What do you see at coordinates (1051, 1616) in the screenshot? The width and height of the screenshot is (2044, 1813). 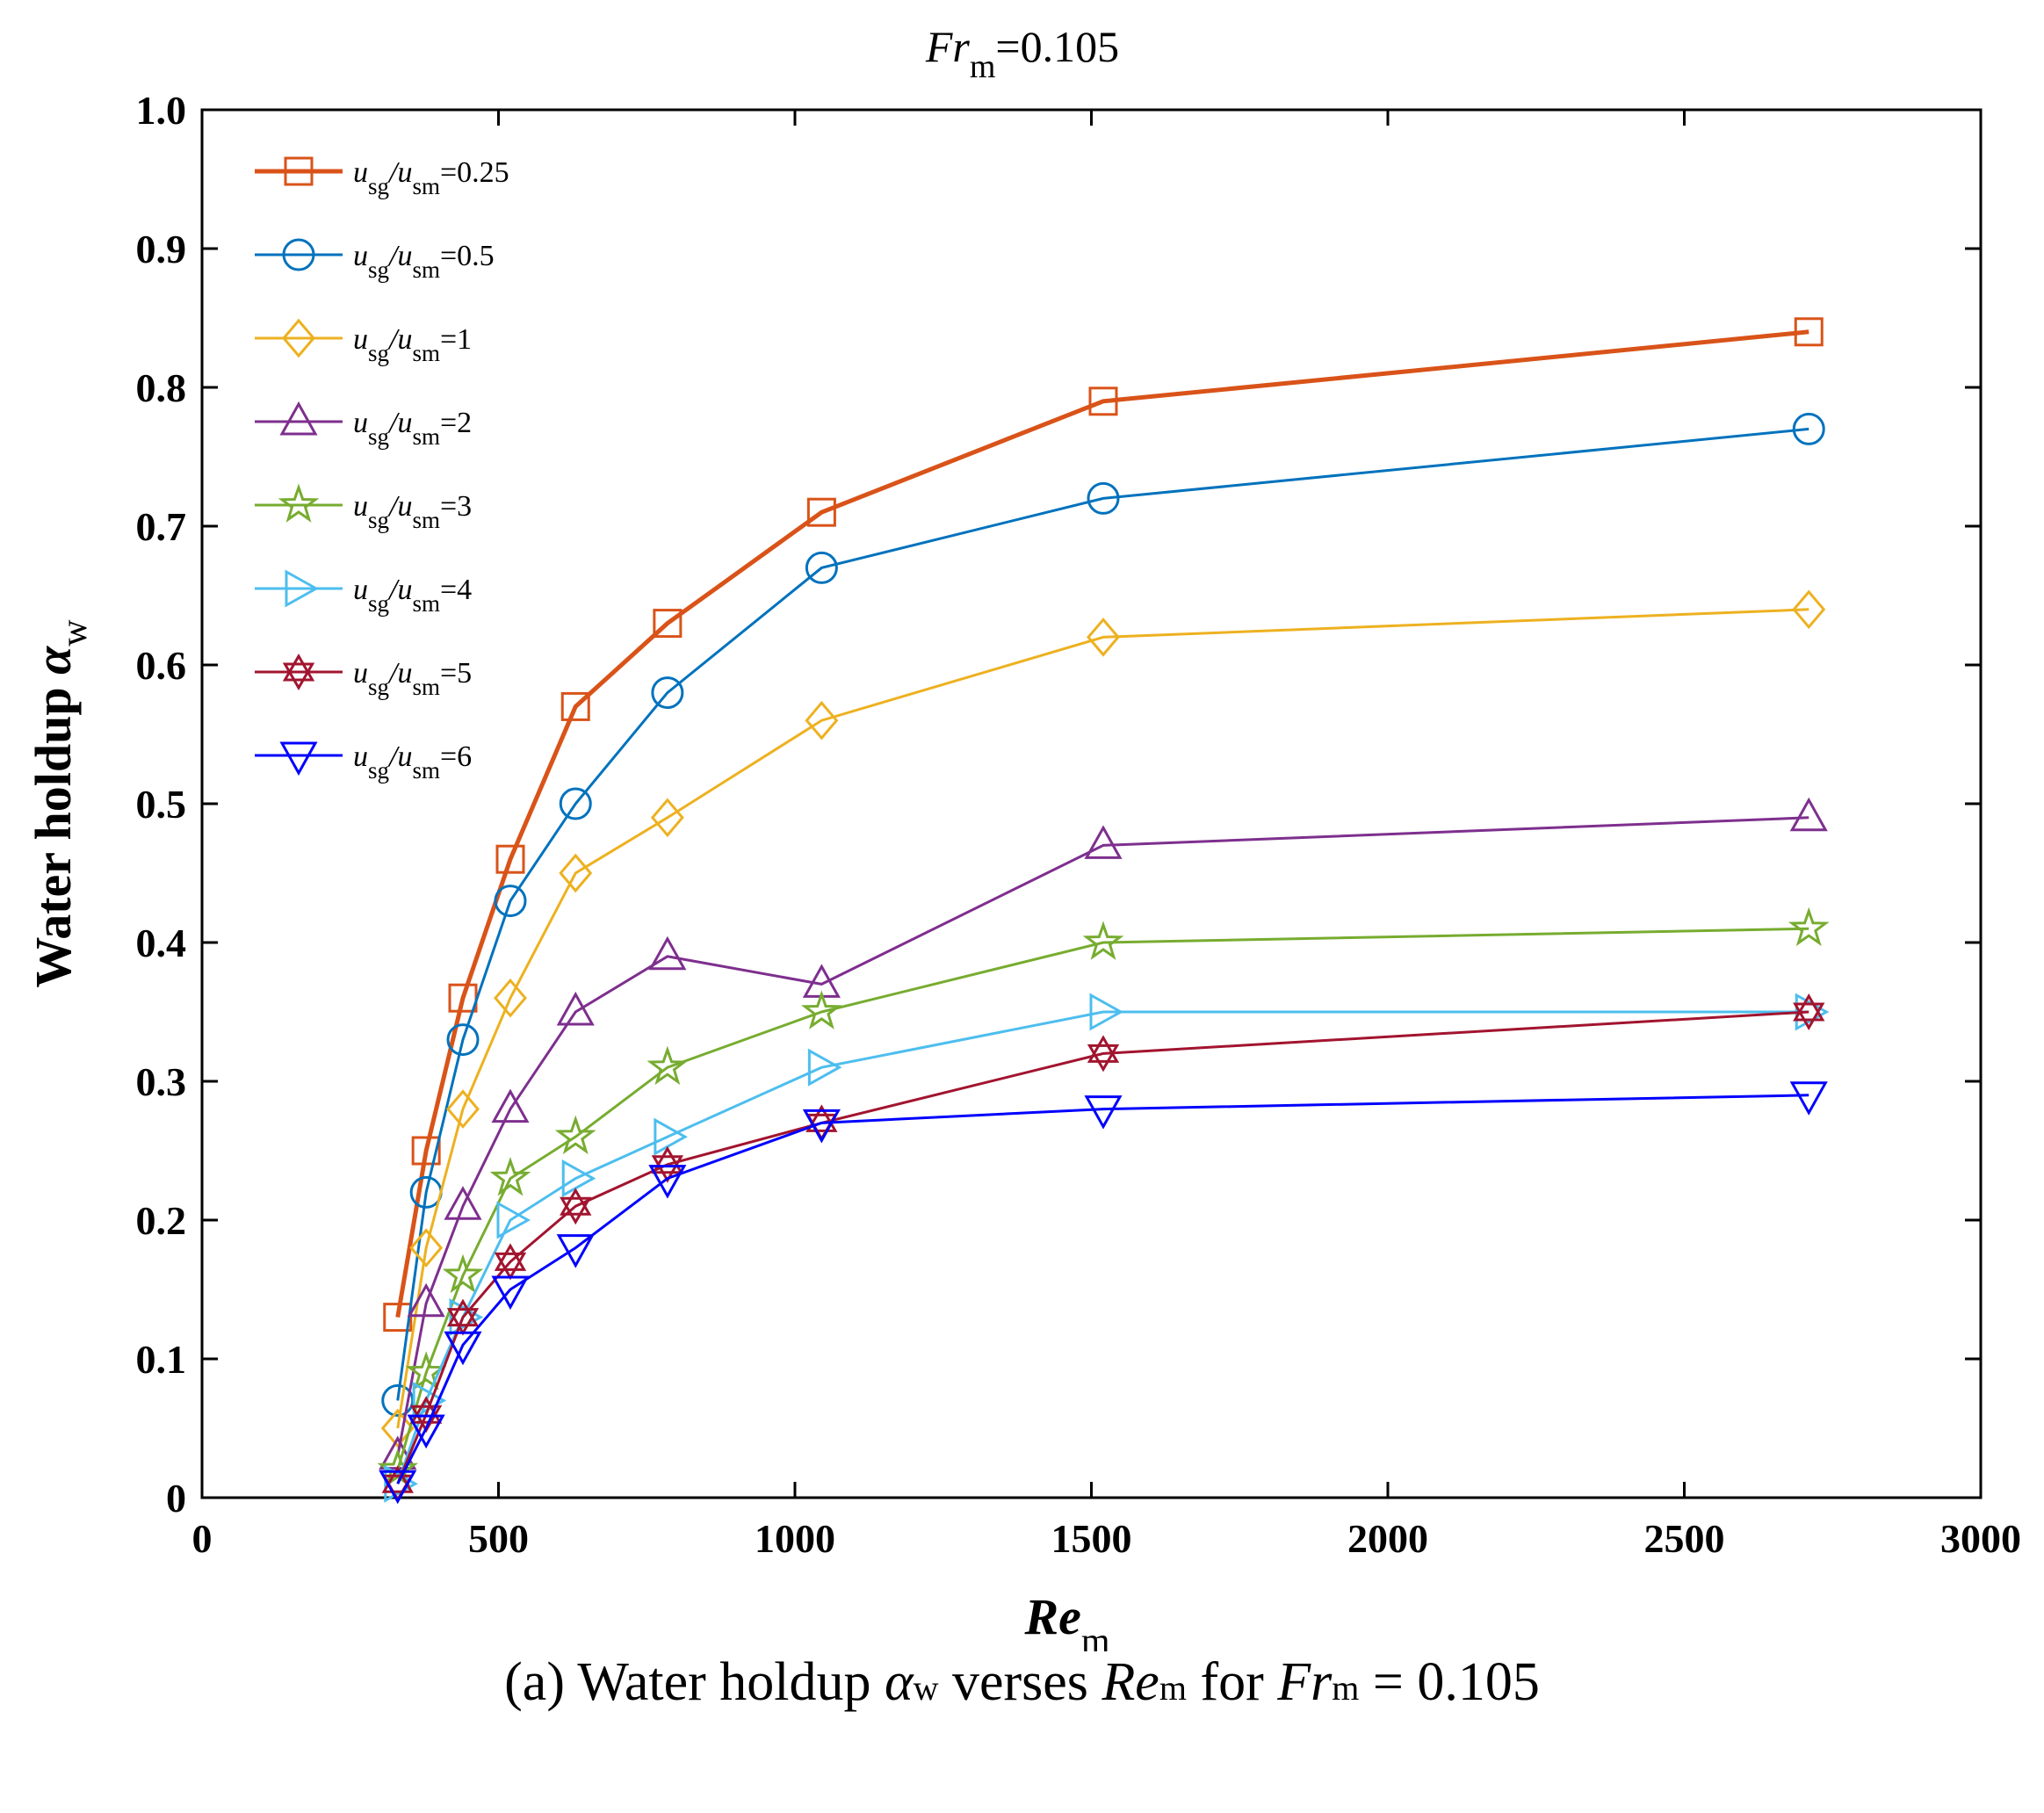 I see `x-axis-title-main: Re` at bounding box center [1051, 1616].